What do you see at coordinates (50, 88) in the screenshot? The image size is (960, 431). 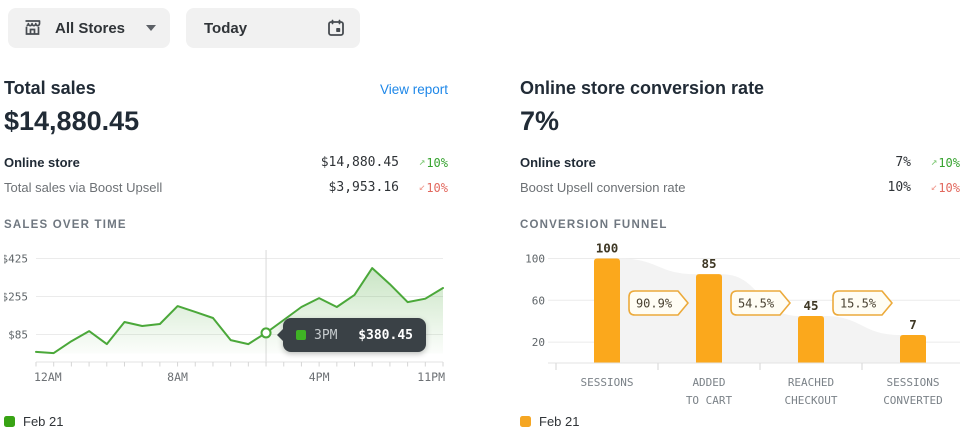 I see `total-sales-title: Total sales` at bounding box center [50, 88].